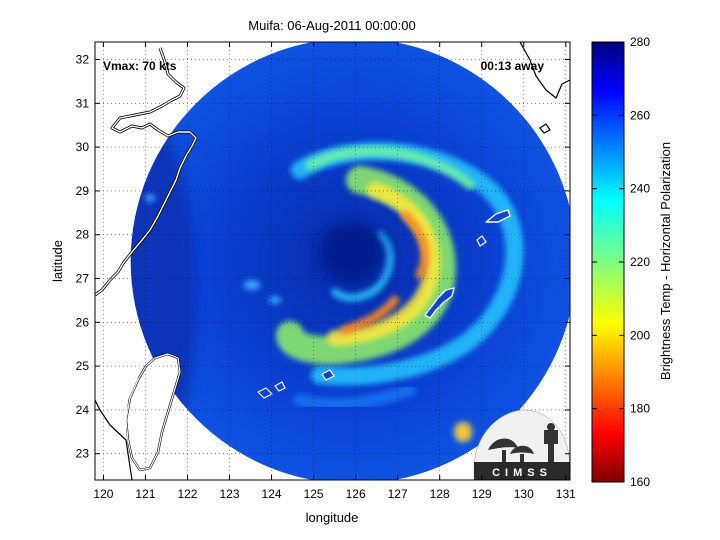  I want to click on y-tick-label: 24, so click(83, 410).